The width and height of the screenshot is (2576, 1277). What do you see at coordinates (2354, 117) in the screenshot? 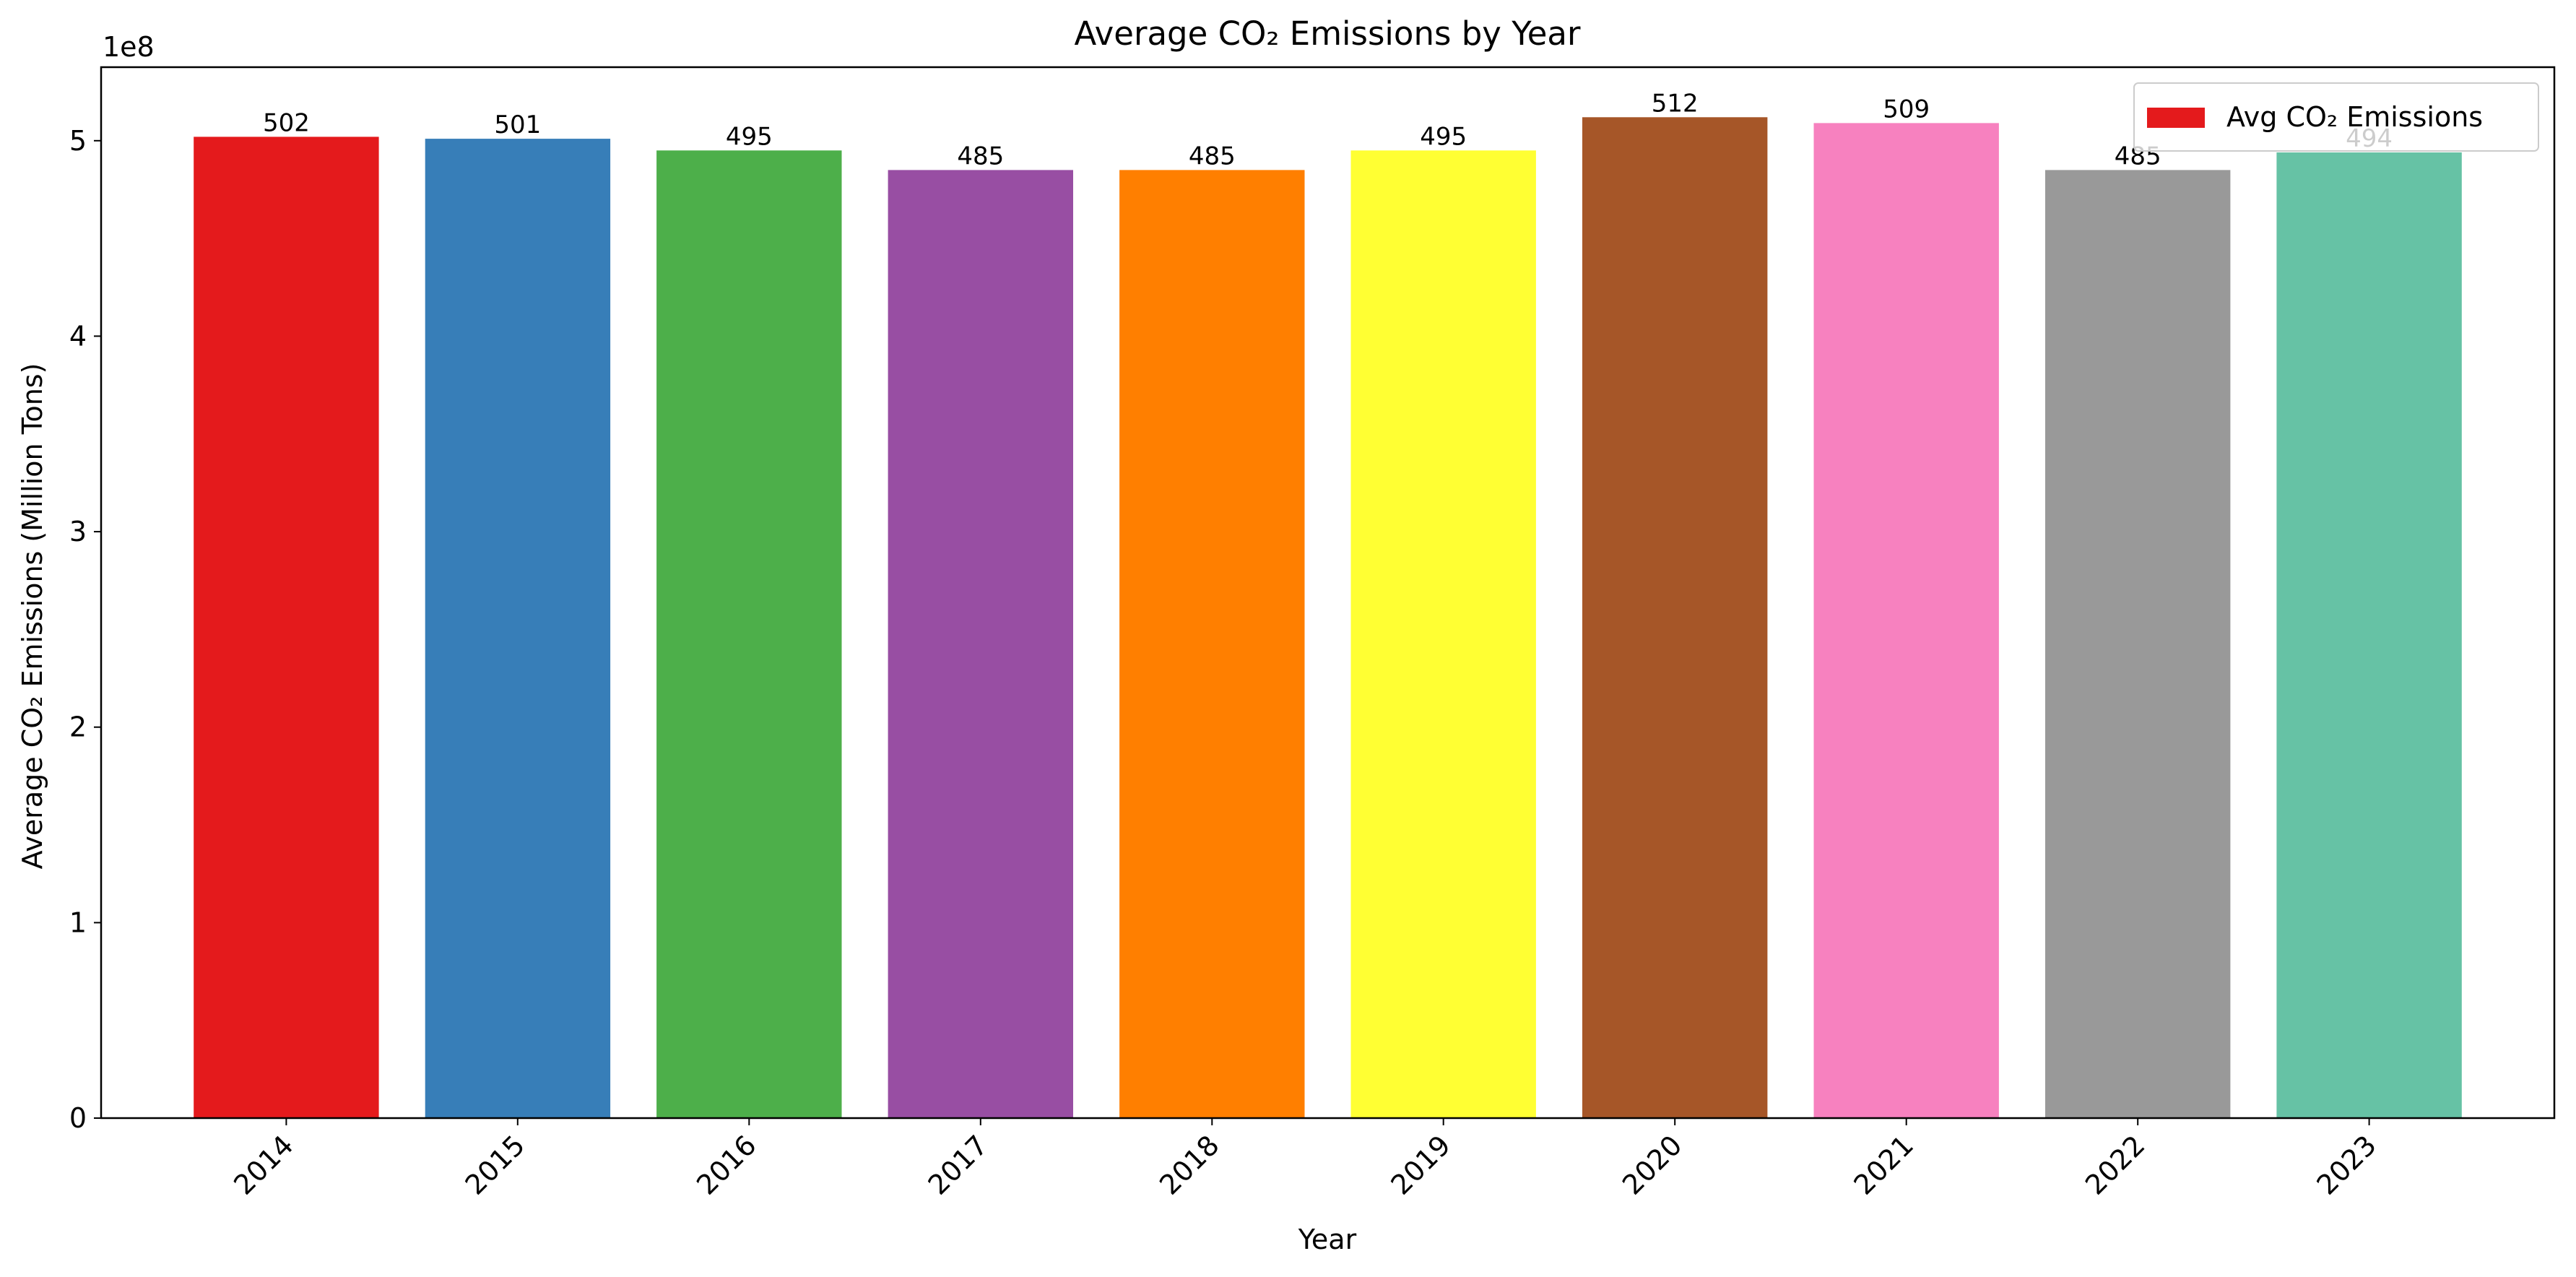
I see `legend-label: Avg CO₂ Emissions` at bounding box center [2354, 117].